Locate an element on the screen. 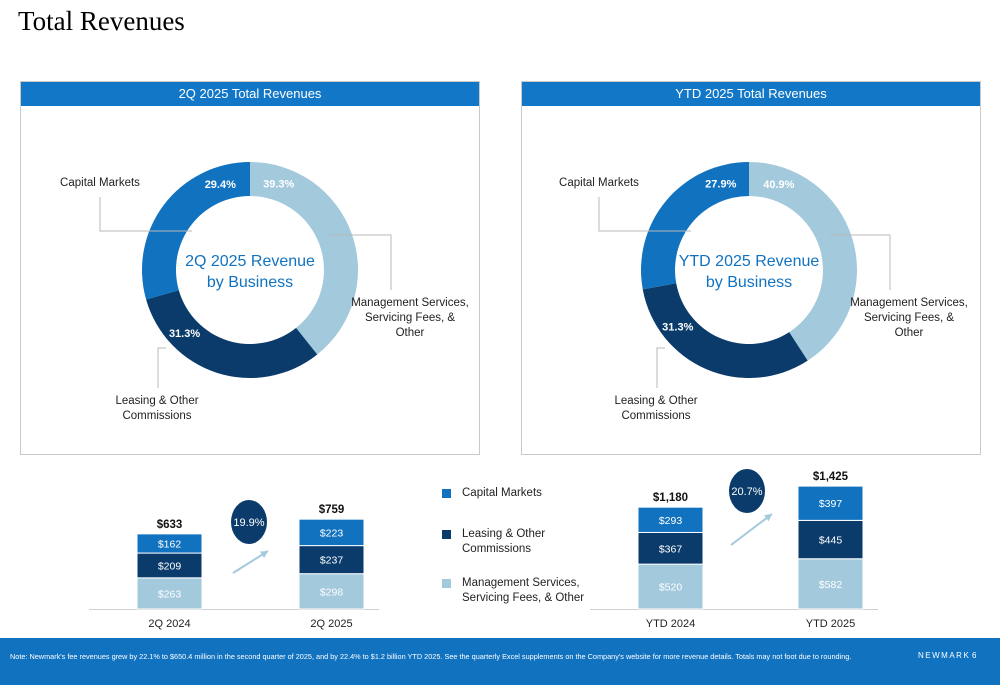 This screenshot has width=1000, height=685. slice-value-label: 40.9% is located at coordinates (778, 185).